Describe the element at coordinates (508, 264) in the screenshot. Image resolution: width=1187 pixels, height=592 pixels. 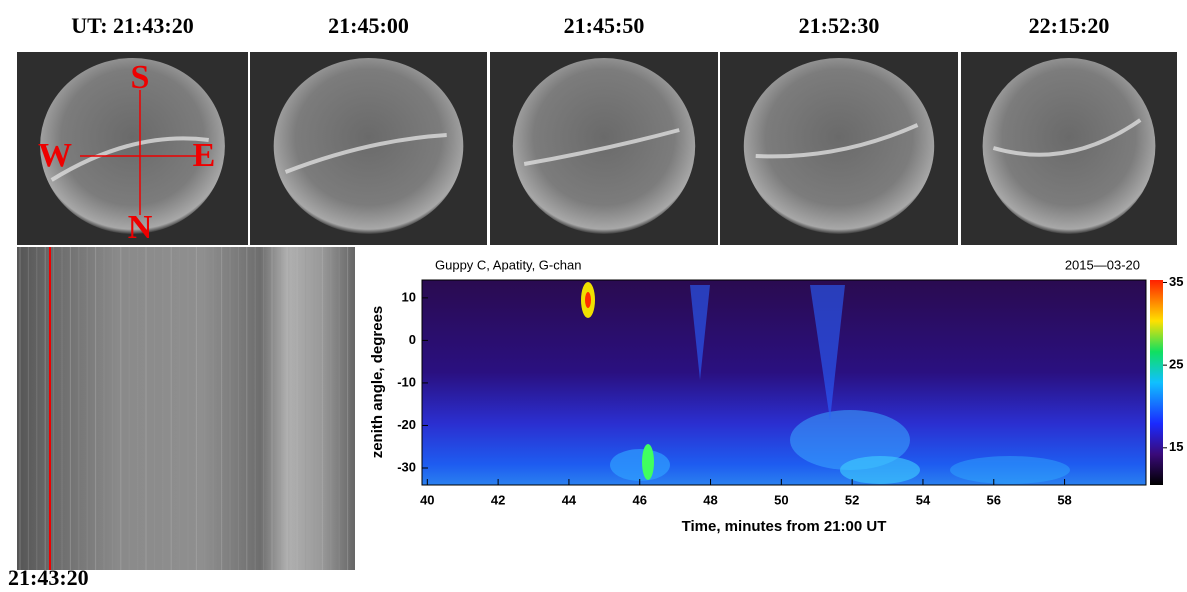
I see `heatmap-title: Guppy C, Apatity, G-chan` at that location.